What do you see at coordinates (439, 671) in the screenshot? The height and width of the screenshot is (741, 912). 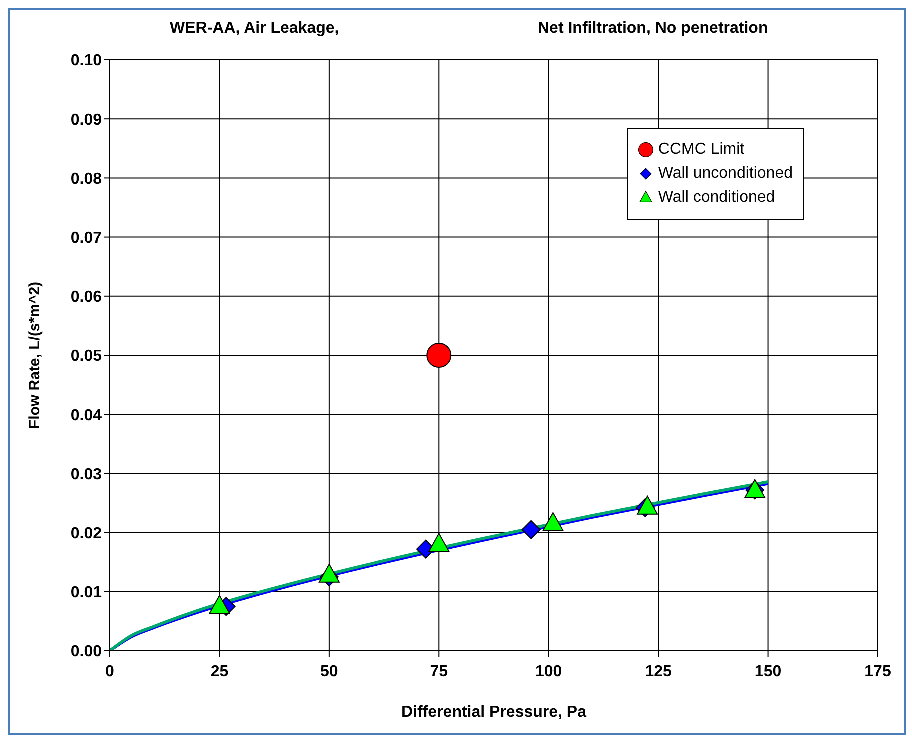 I see `x-tick-label: 75` at bounding box center [439, 671].